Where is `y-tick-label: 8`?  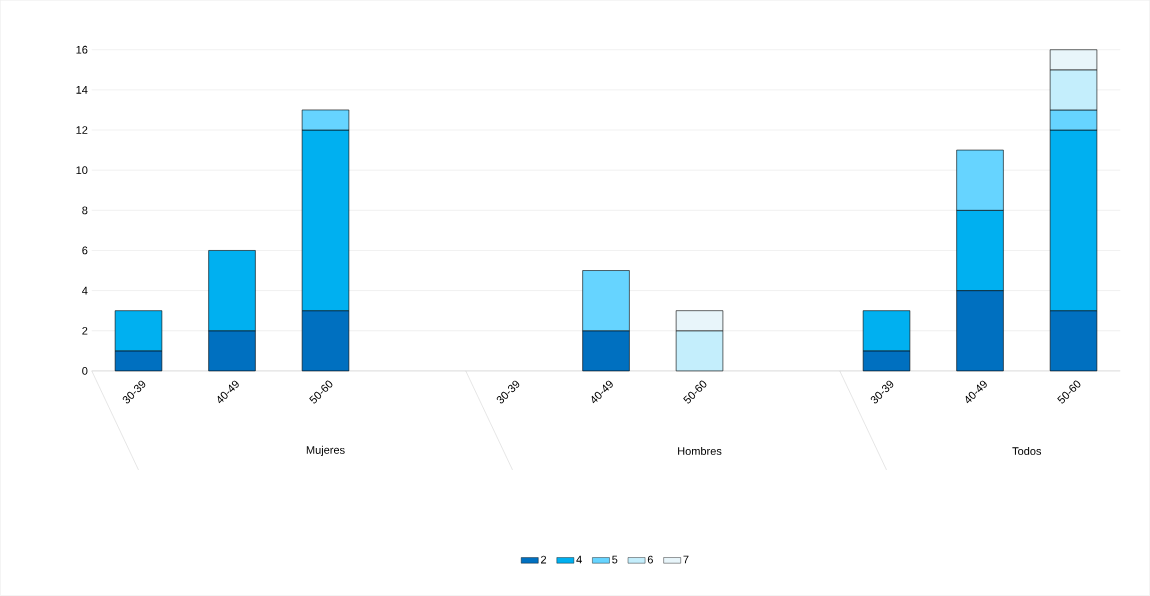 y-tick-label: 8 is located at coordinates (85, 210).